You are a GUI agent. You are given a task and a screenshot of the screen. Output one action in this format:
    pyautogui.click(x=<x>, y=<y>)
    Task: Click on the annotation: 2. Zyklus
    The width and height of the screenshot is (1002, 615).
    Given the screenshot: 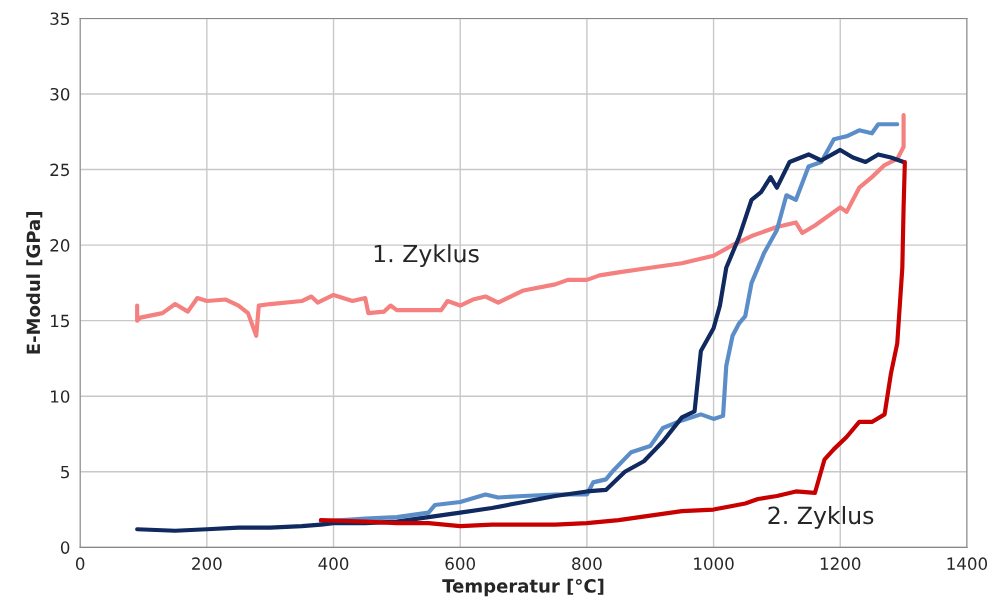 What is the action you would take?
    pyautogui.click(x=821, y=517)
    